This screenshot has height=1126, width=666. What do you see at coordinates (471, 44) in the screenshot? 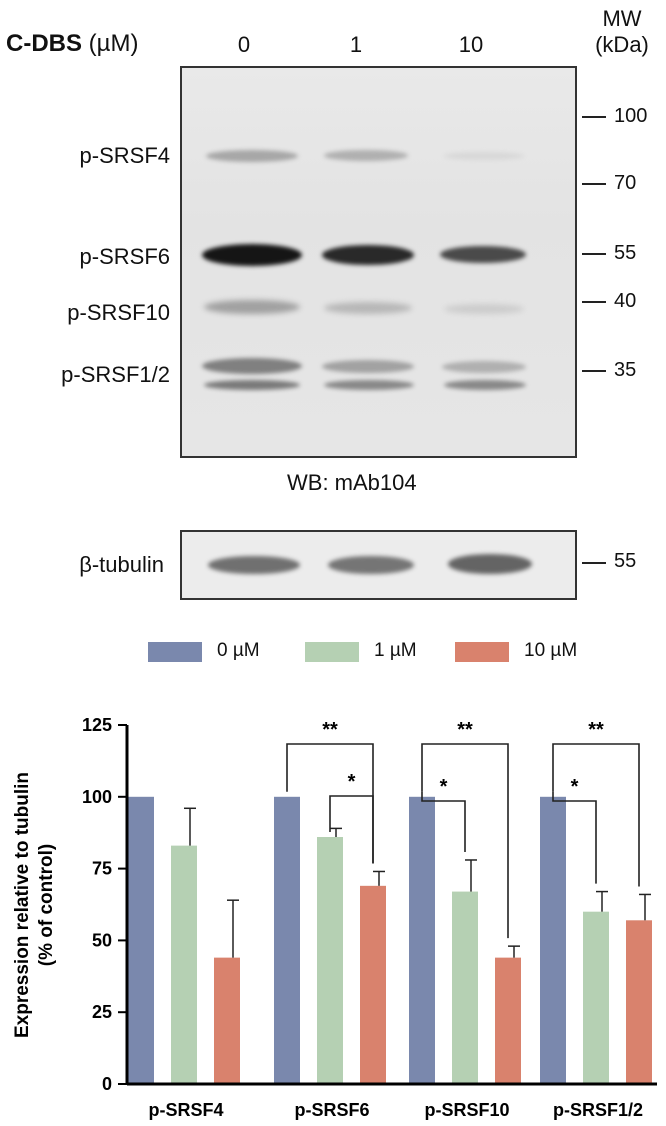
I see `lane-label-10: 10` at bounding box center [471, 44].